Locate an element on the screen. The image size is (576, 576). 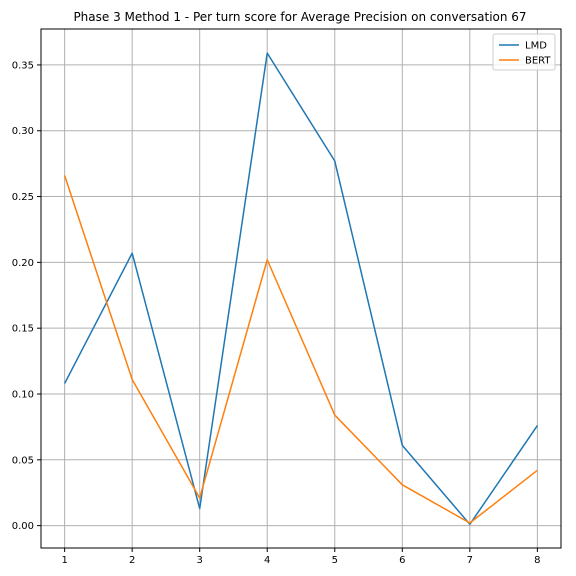
y-tick-label: 0.10 is located at coordinates (23, 394).